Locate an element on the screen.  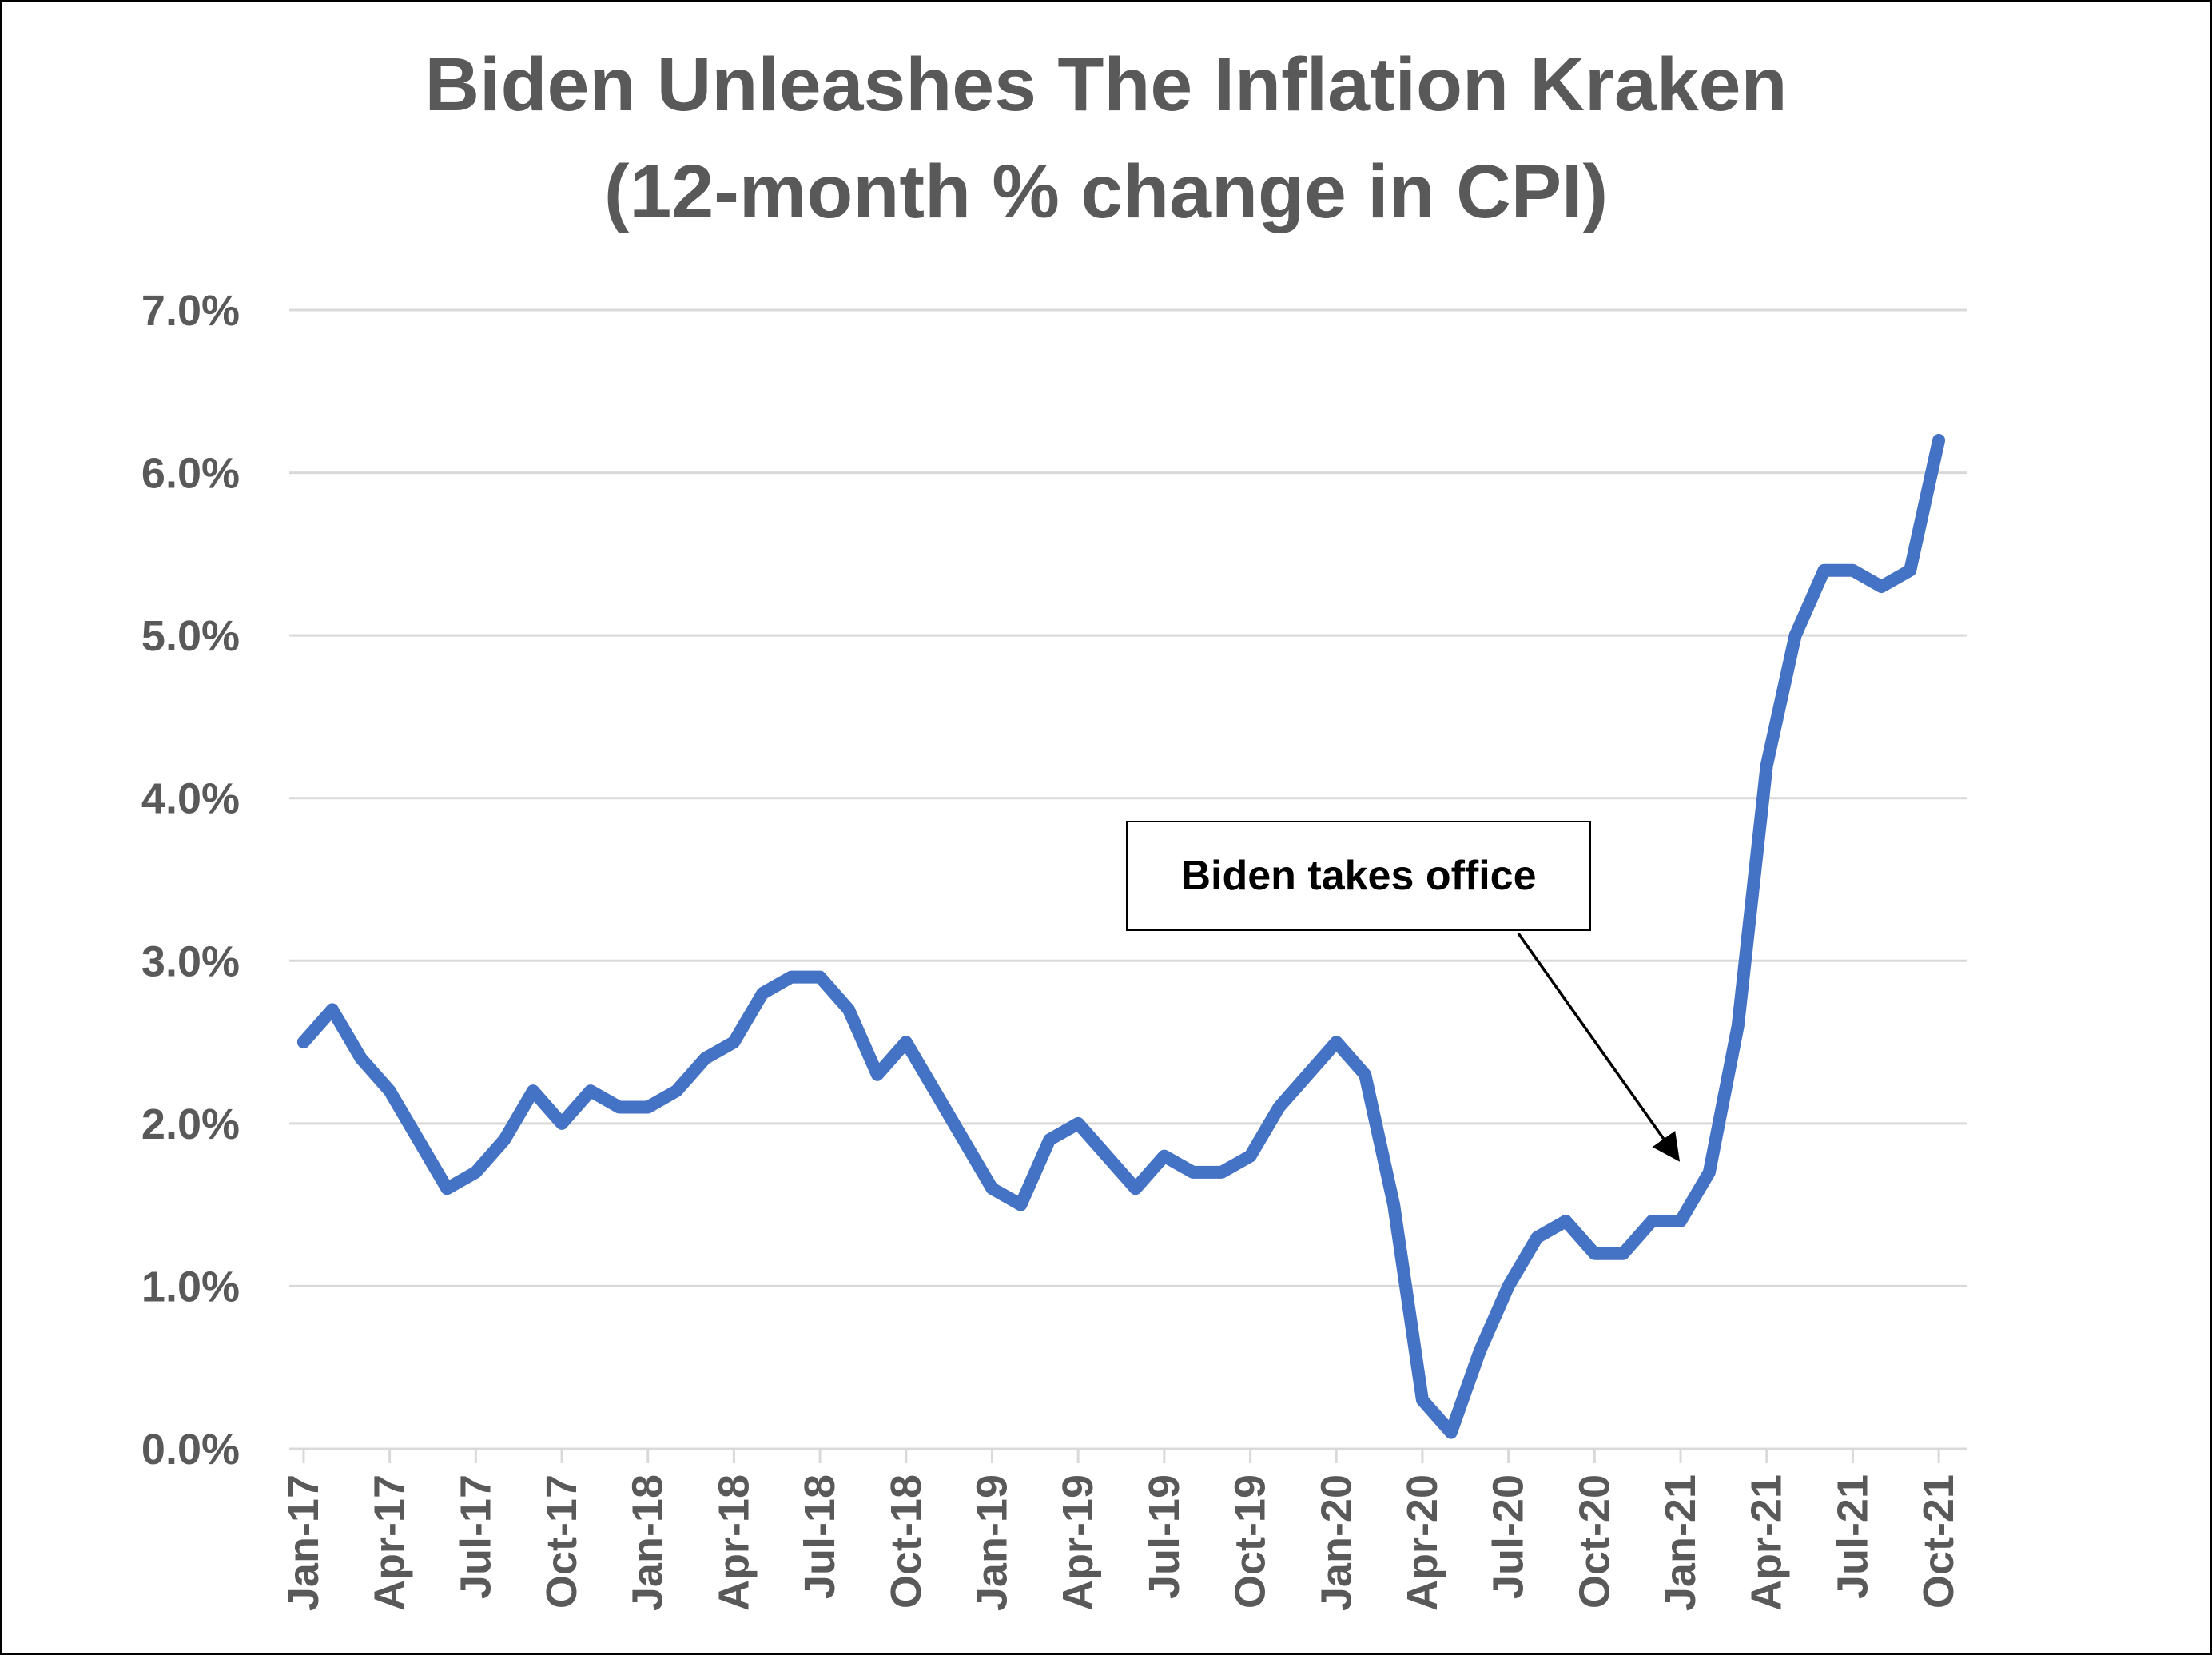
x-tick-label: Apr-19 is located at coordinates (1078, 1543).